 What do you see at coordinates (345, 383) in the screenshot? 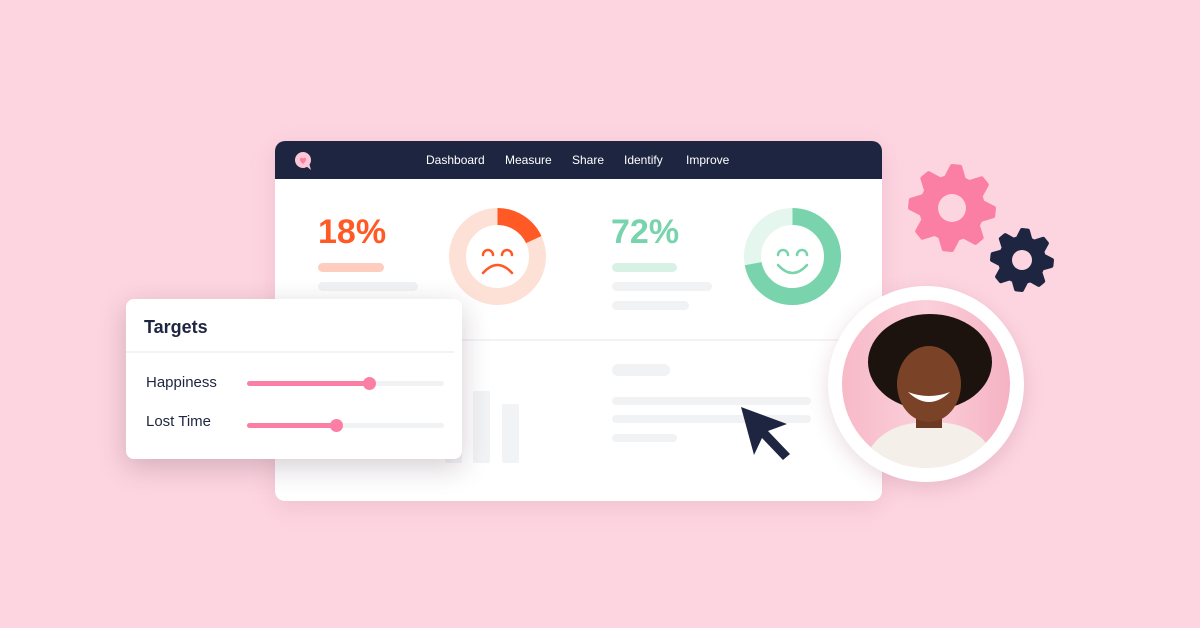
I see `happiness-slider` at bounding box center [345, 383].